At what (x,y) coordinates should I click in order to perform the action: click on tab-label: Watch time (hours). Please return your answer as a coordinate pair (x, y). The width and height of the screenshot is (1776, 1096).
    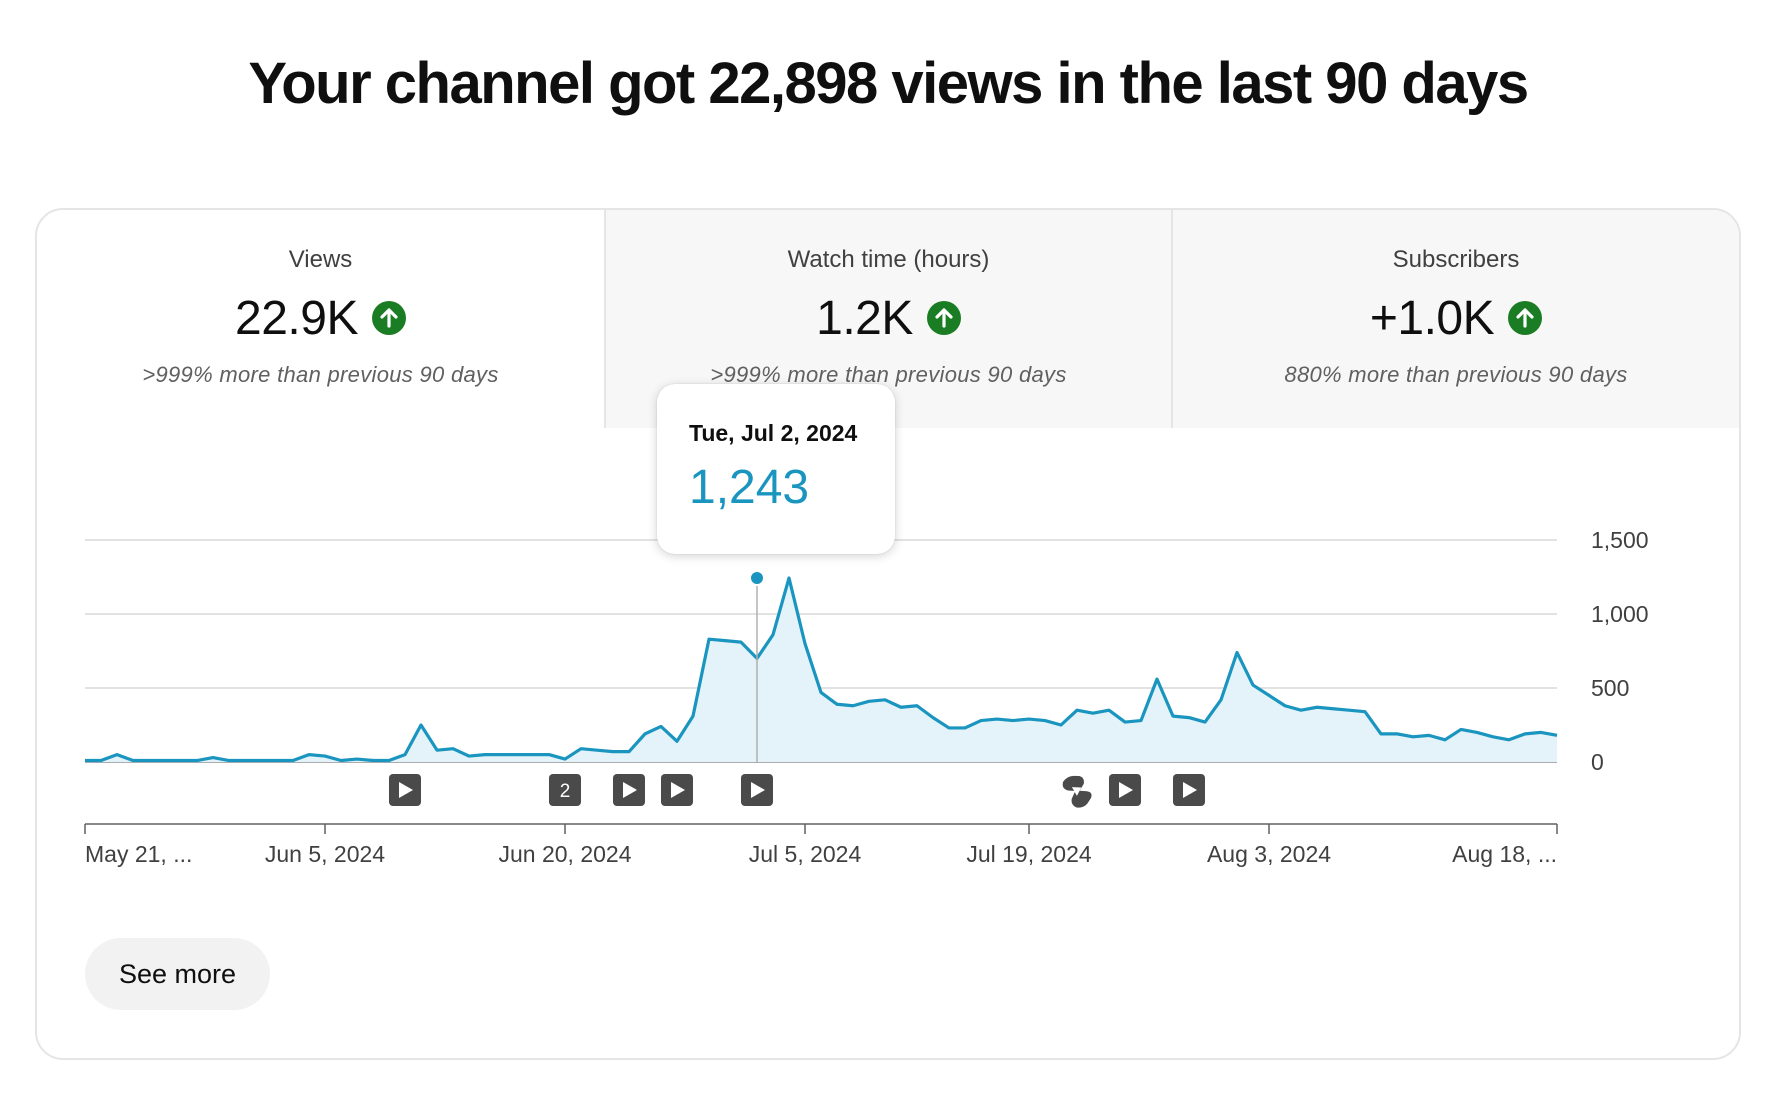
    Looking at the image, I should click on (888, 259).